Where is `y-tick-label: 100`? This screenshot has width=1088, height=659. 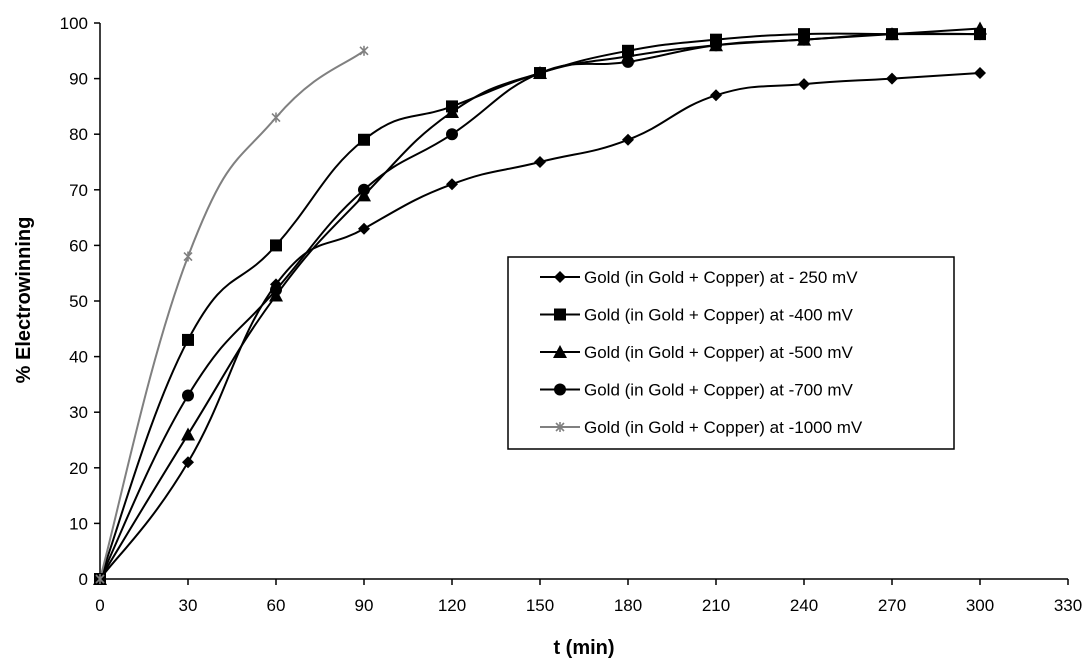 y-tick-label: 100 is located at coordinates (74, 23).